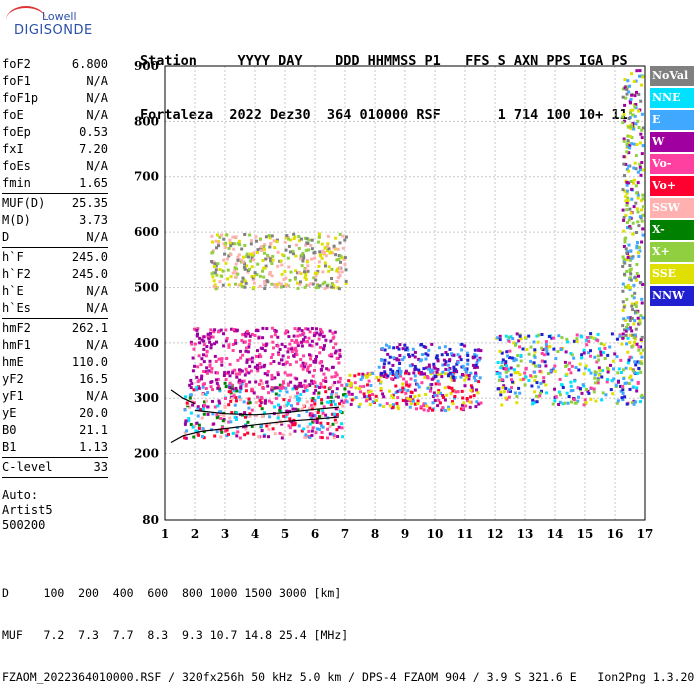 This screenshot has width=700, height=698. I want to click on param-value: 33, so click(100, 467).